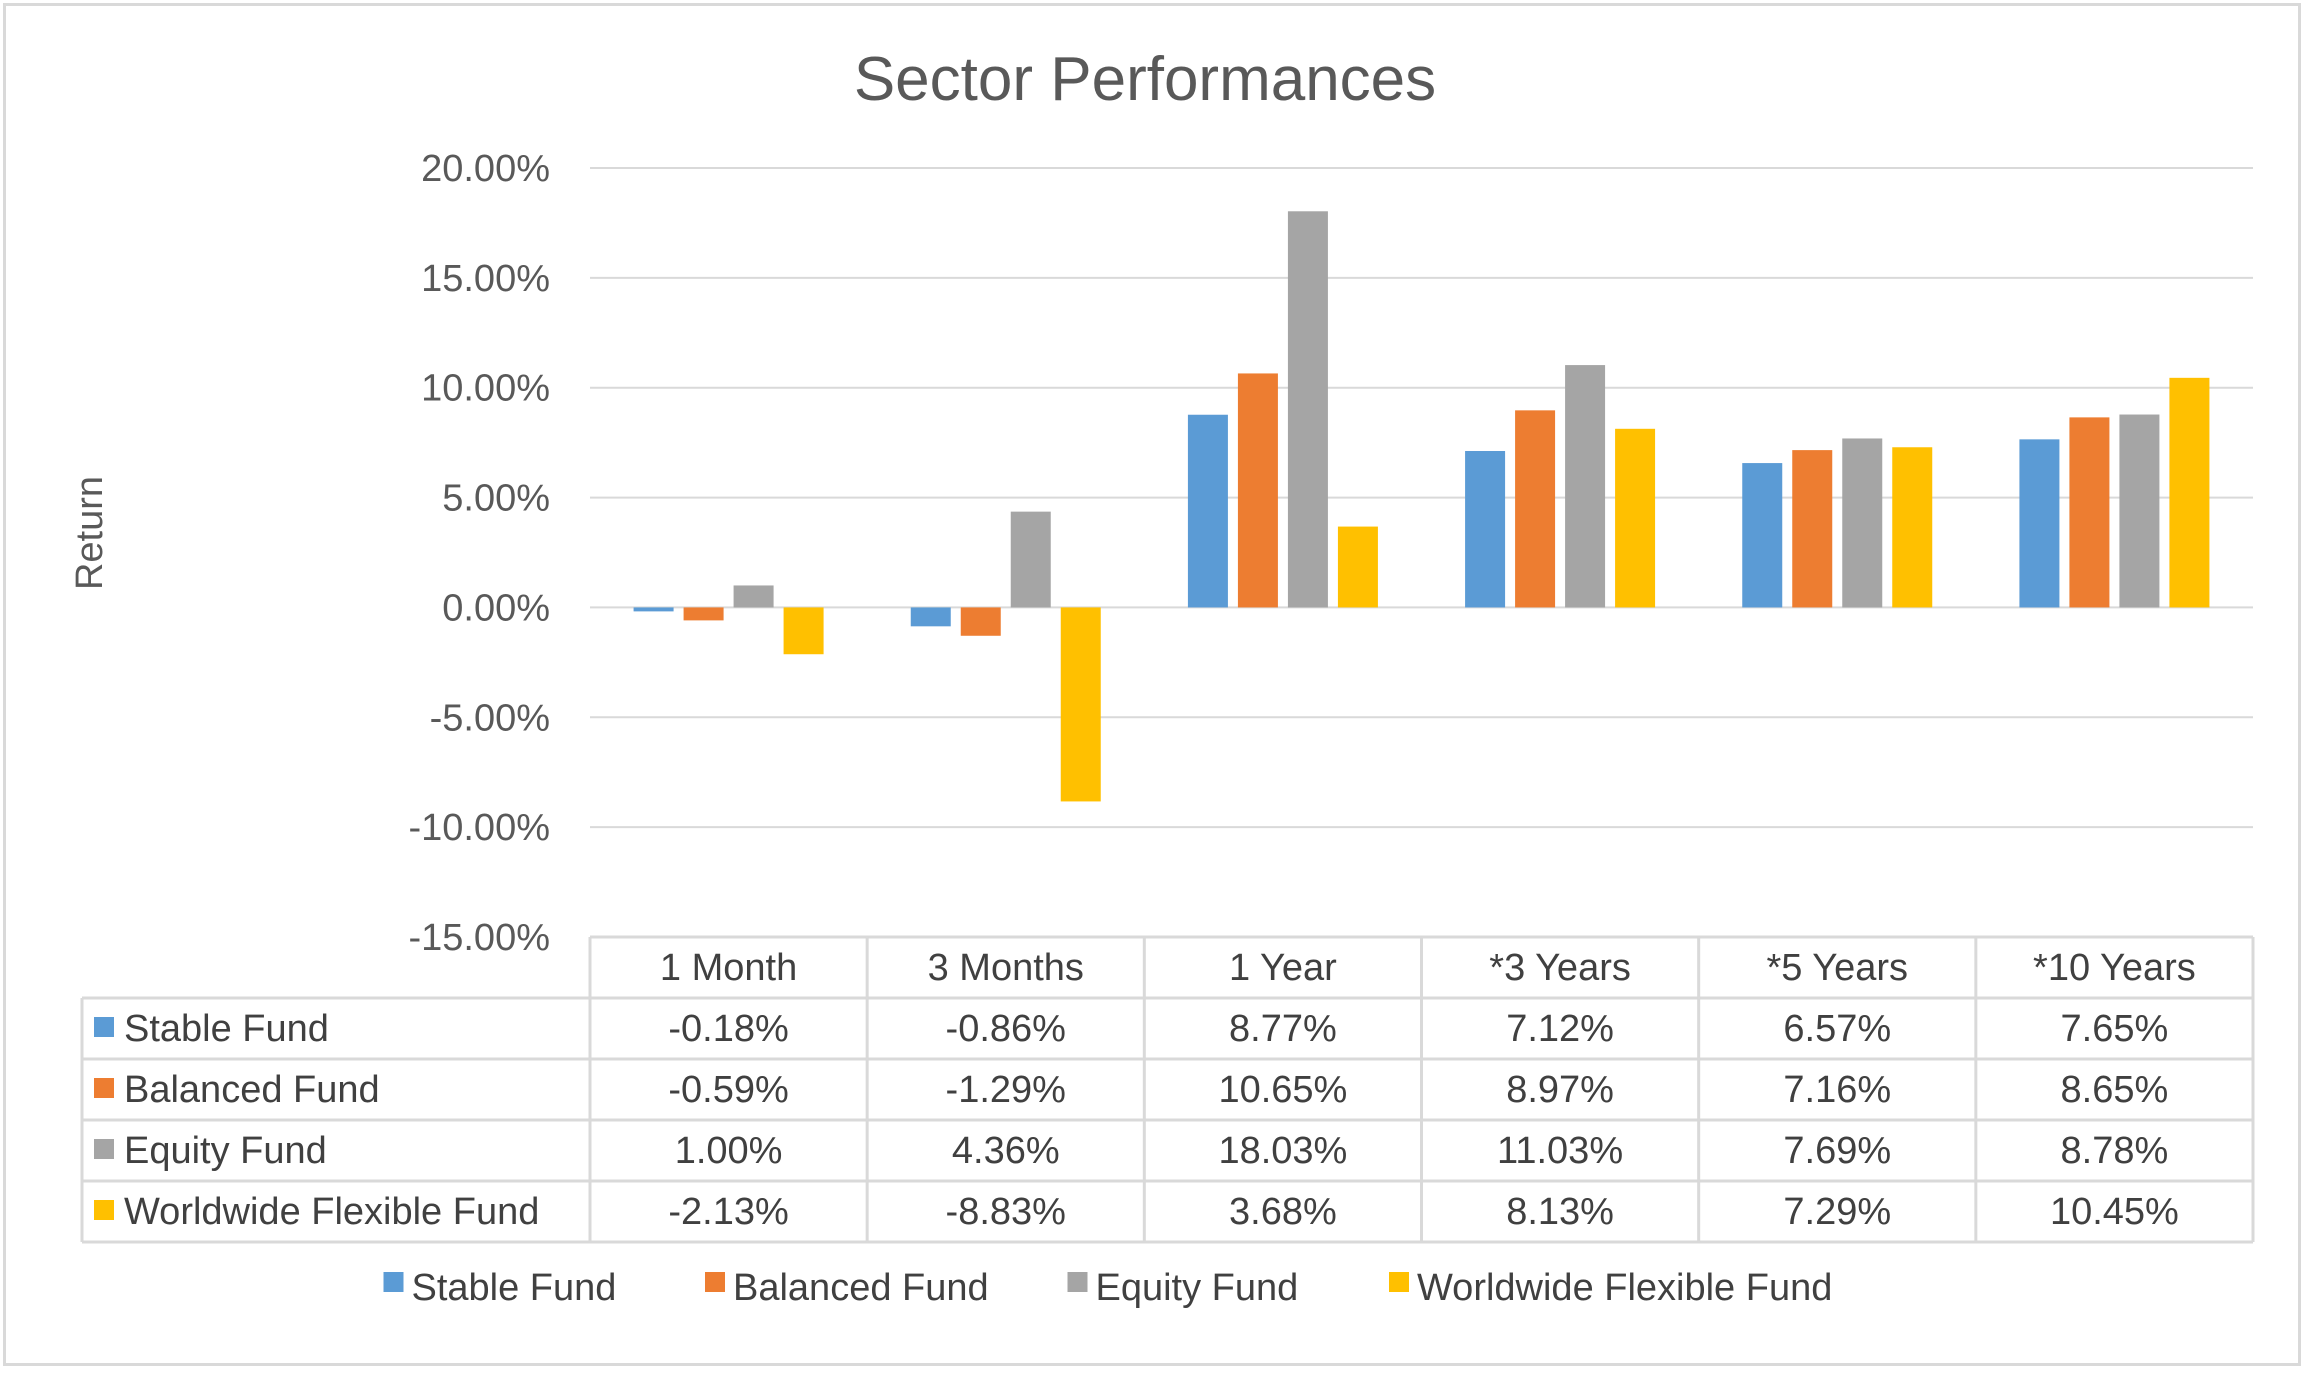  Describe the element at coordinates (1006, 1029) in the screenshot. I see `data-label: -0.86%` at that location.